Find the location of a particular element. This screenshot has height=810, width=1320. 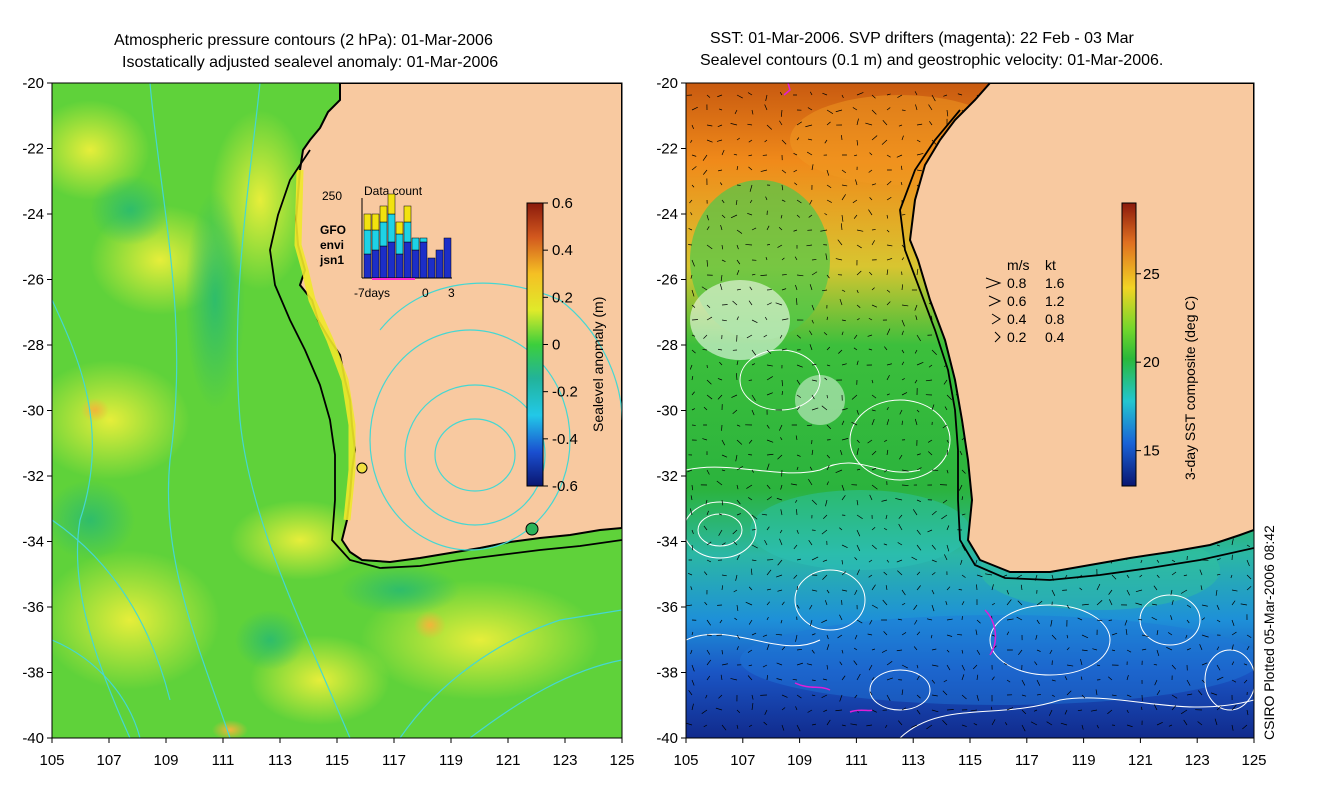

velocity-key-kt: 0.4 is located at coordinates (1055, 337).